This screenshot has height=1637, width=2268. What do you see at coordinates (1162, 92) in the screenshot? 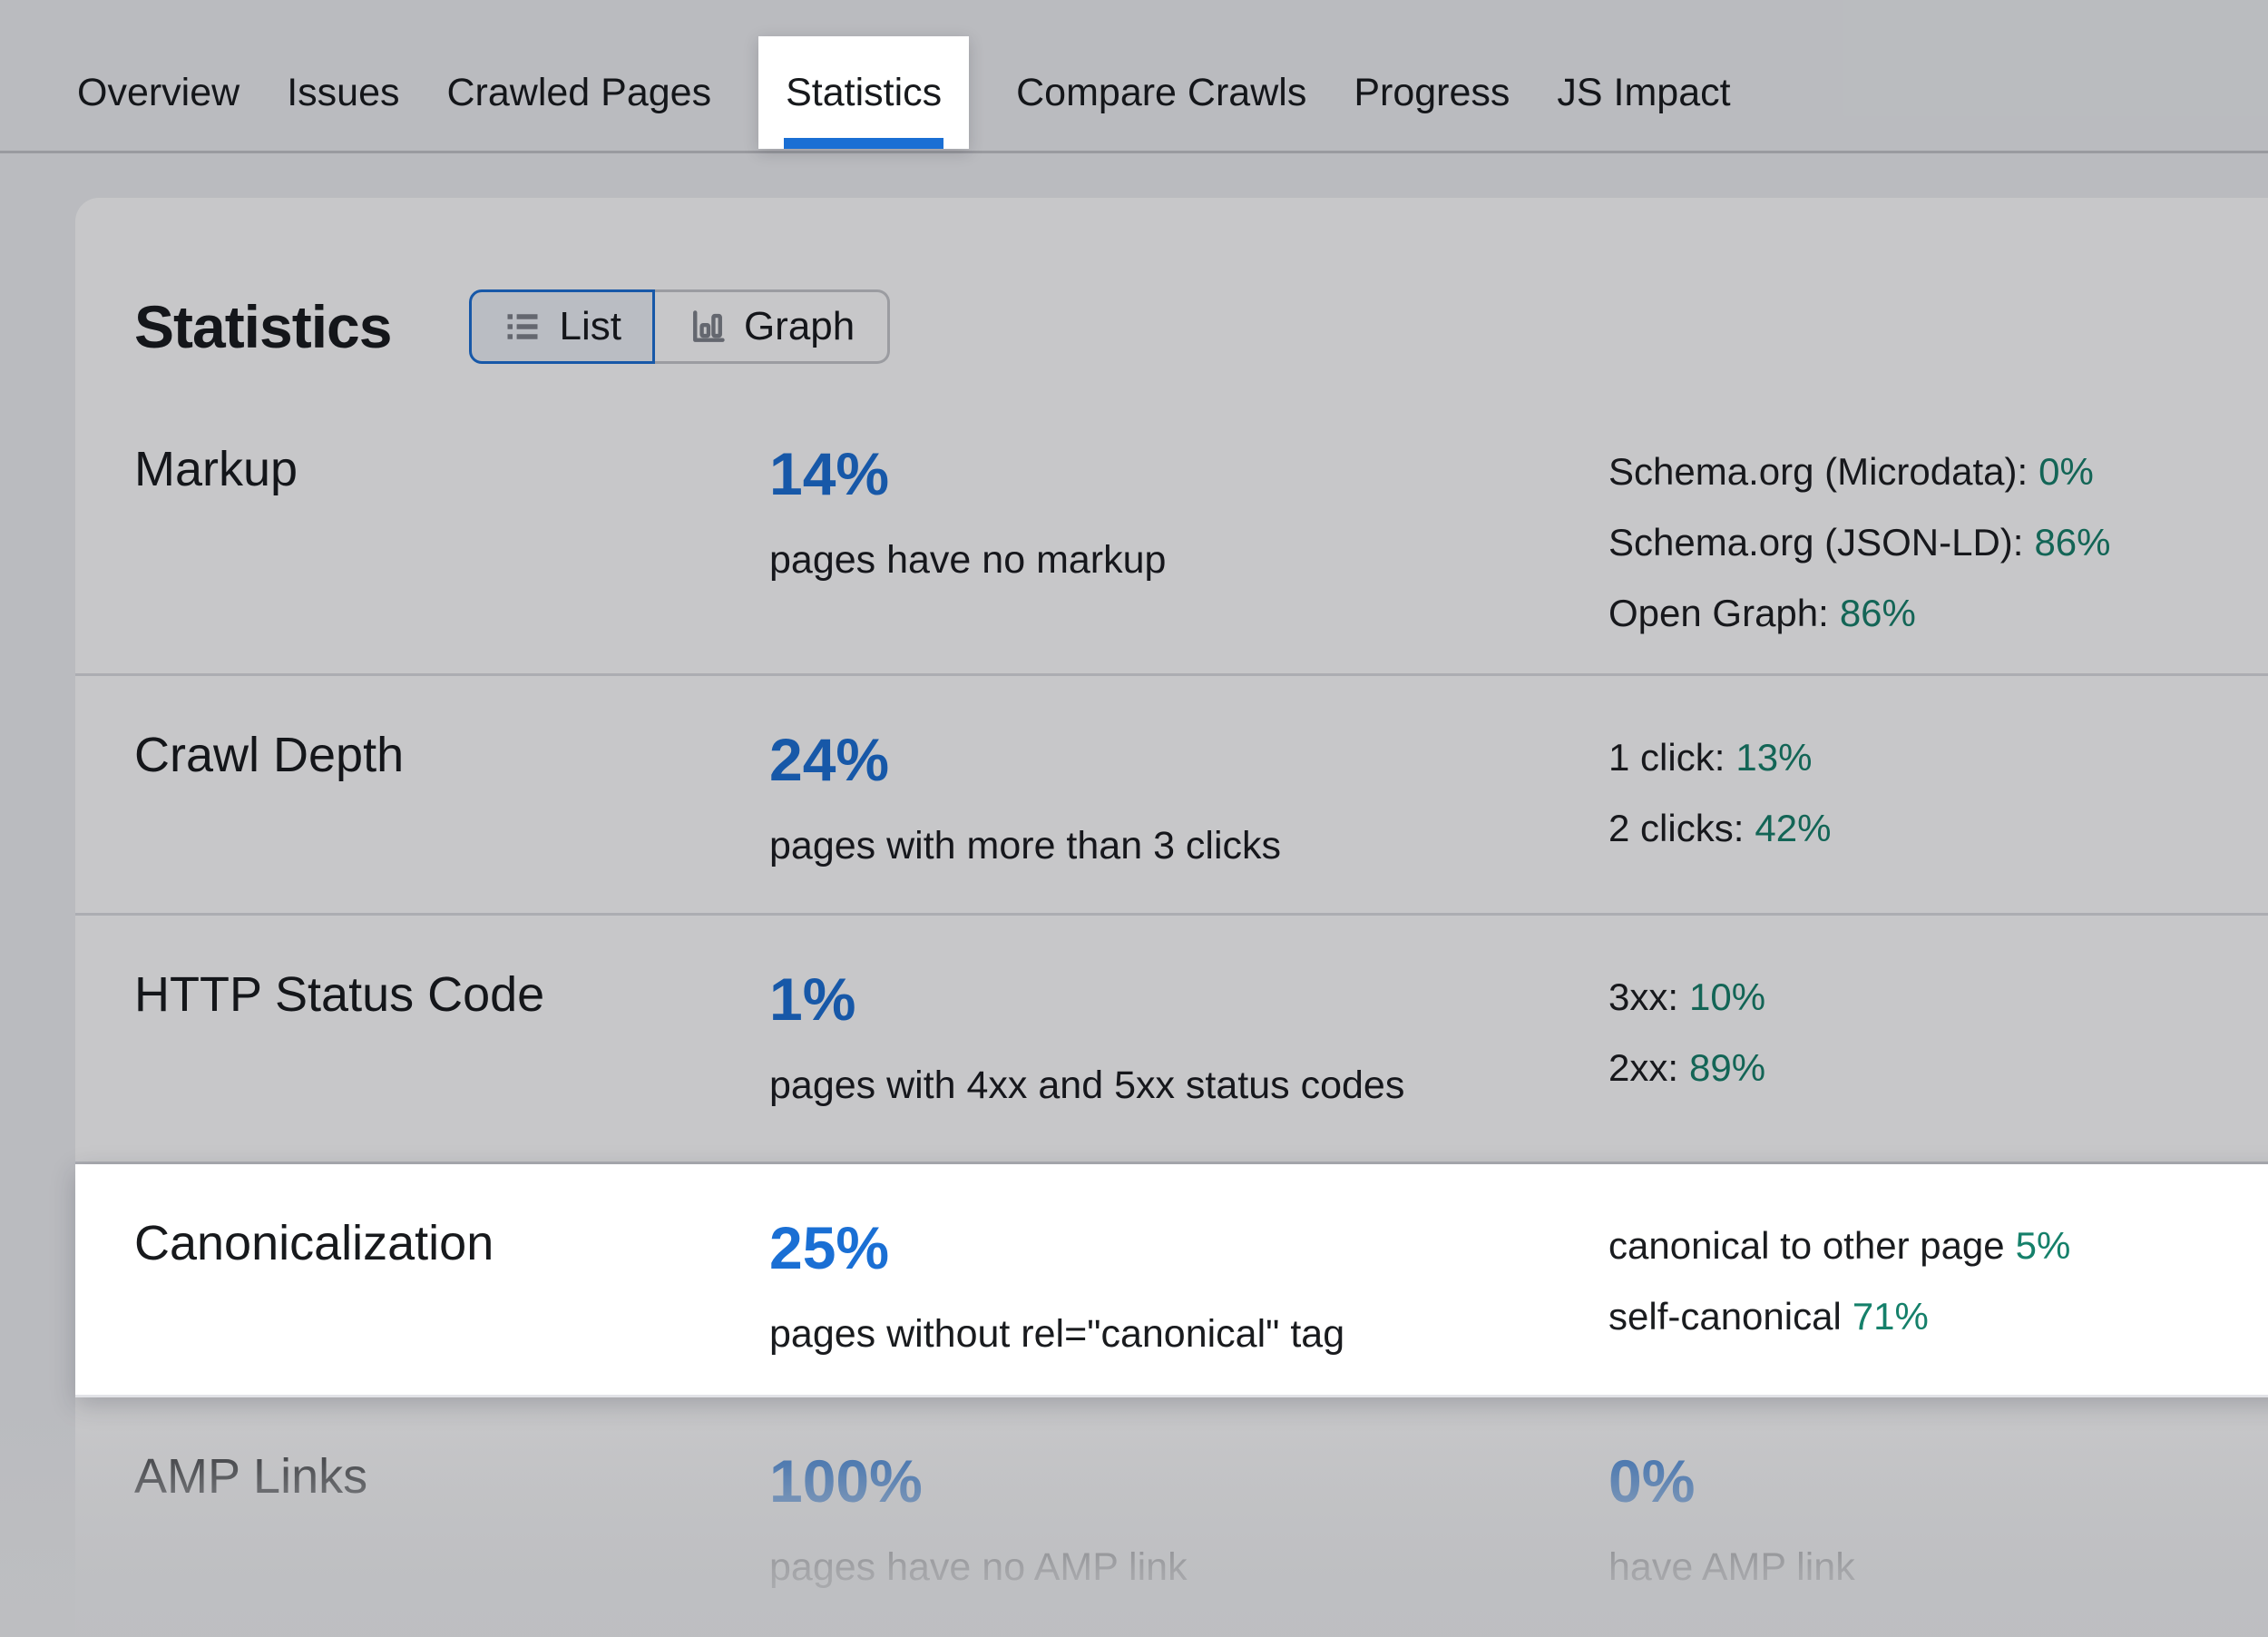
I see `tab-compare-crawls: Compare Crawls` at bounding box center [1162, 92].